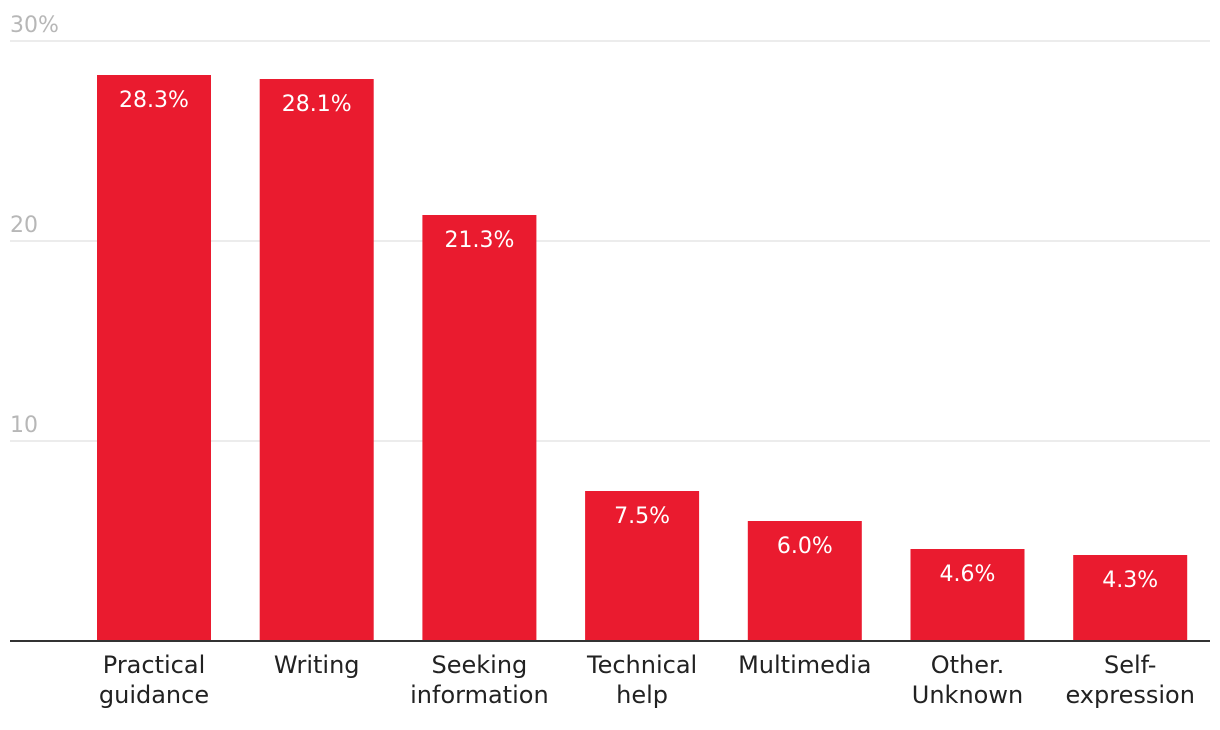 This screenshot has height=730, width=1220. Describe the element at coordinates (968, 665) in the screenshot. I see `category-label-line: Other.` at that location.